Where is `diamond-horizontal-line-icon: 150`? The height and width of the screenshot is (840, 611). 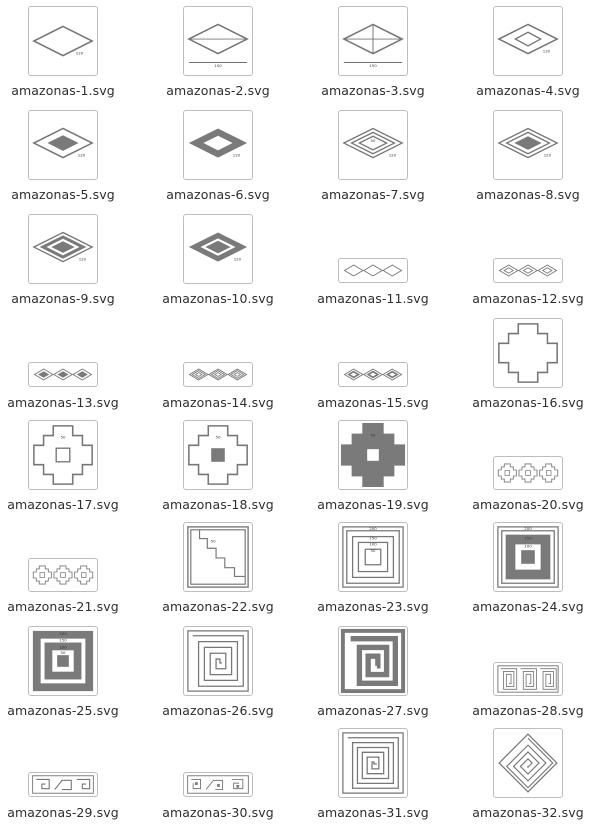
diamond-horizontal-line-icon: 150 is located at coordinates (218, 41).